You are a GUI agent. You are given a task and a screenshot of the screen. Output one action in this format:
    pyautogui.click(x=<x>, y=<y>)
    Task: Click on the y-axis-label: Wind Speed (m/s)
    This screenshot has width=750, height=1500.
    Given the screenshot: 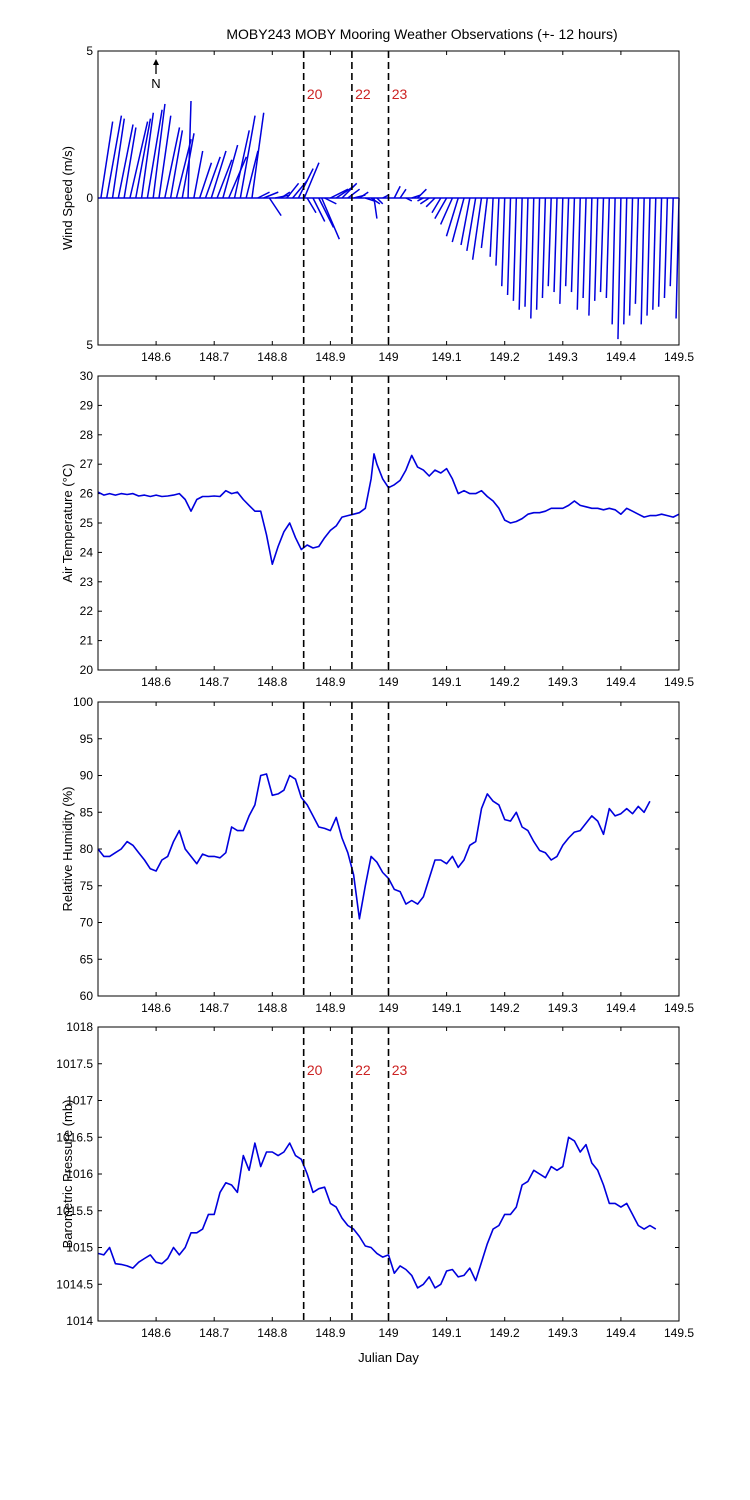 What is the action you would take?
    pyautogui.click(x=67, y=198)
    